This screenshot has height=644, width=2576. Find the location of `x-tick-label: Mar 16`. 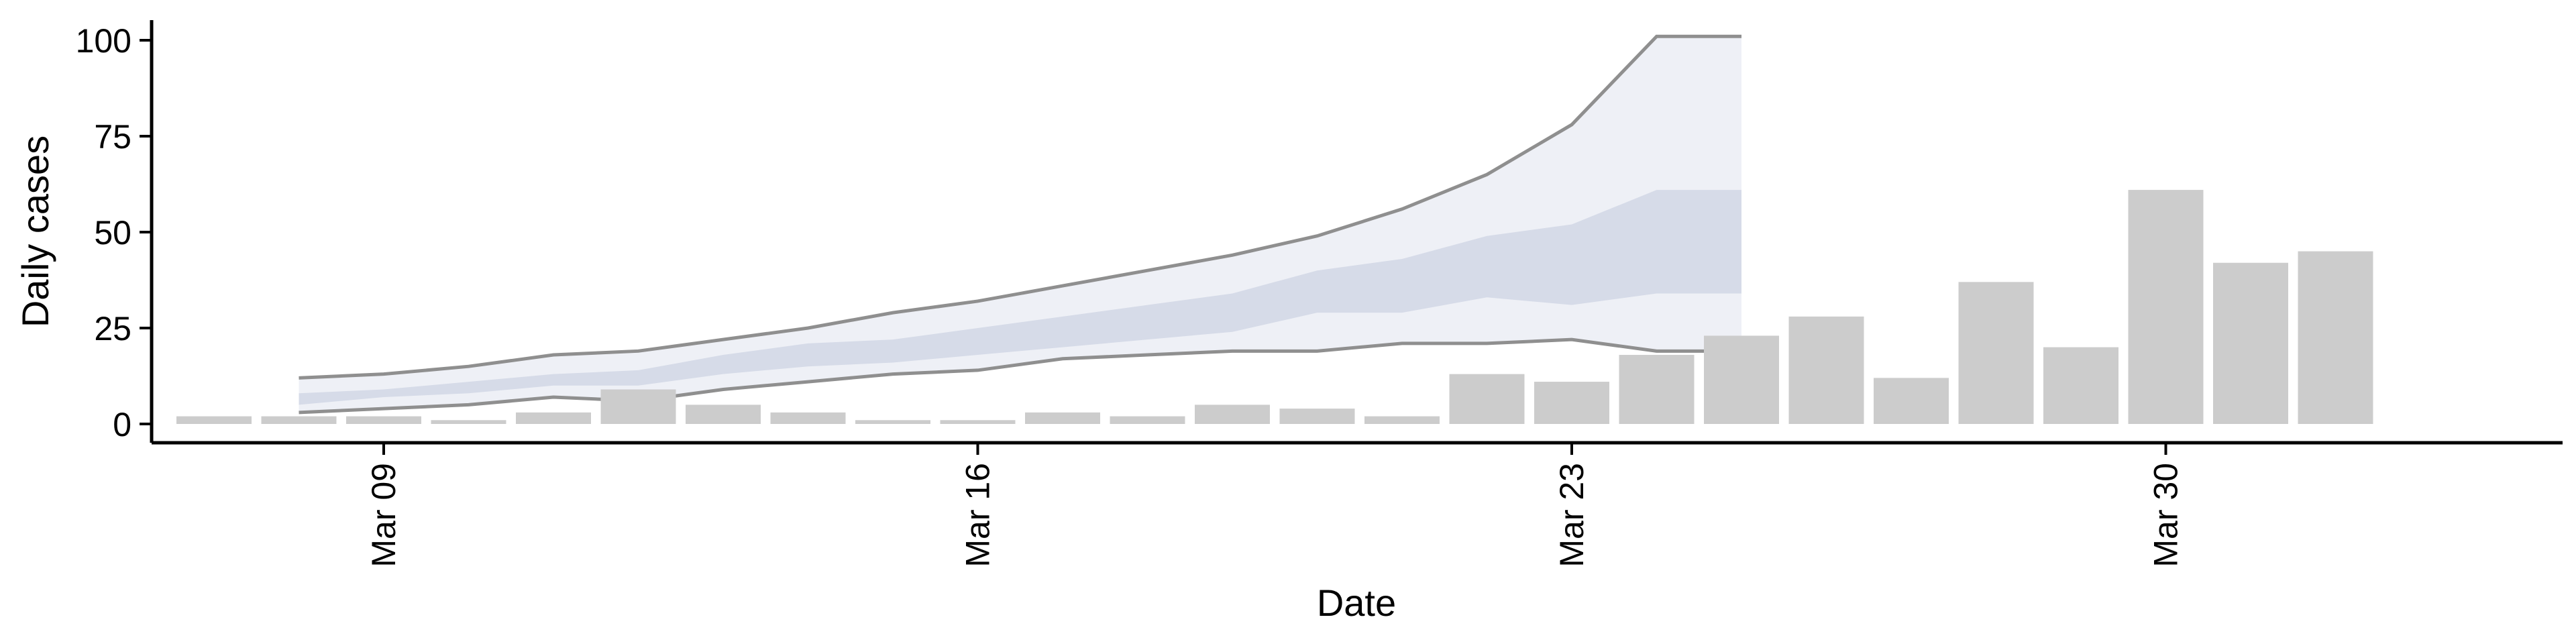

x-tick-label: Mar 16 is located at coordinates (978, 515).